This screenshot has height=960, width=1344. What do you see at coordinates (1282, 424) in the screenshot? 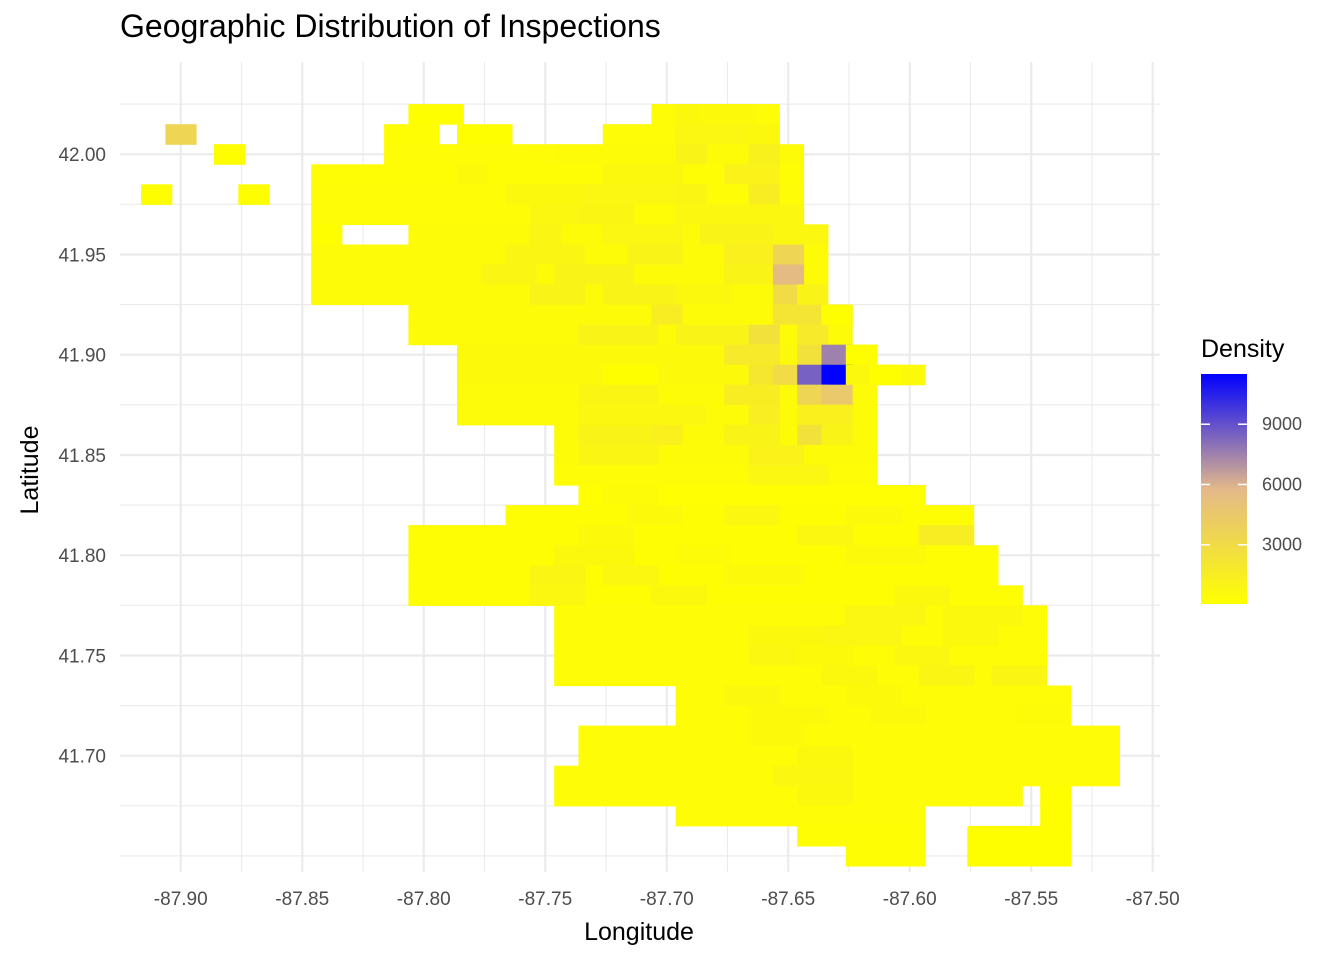
I see `legend-tick-label: 9000` at bounding box center [1282, 424].